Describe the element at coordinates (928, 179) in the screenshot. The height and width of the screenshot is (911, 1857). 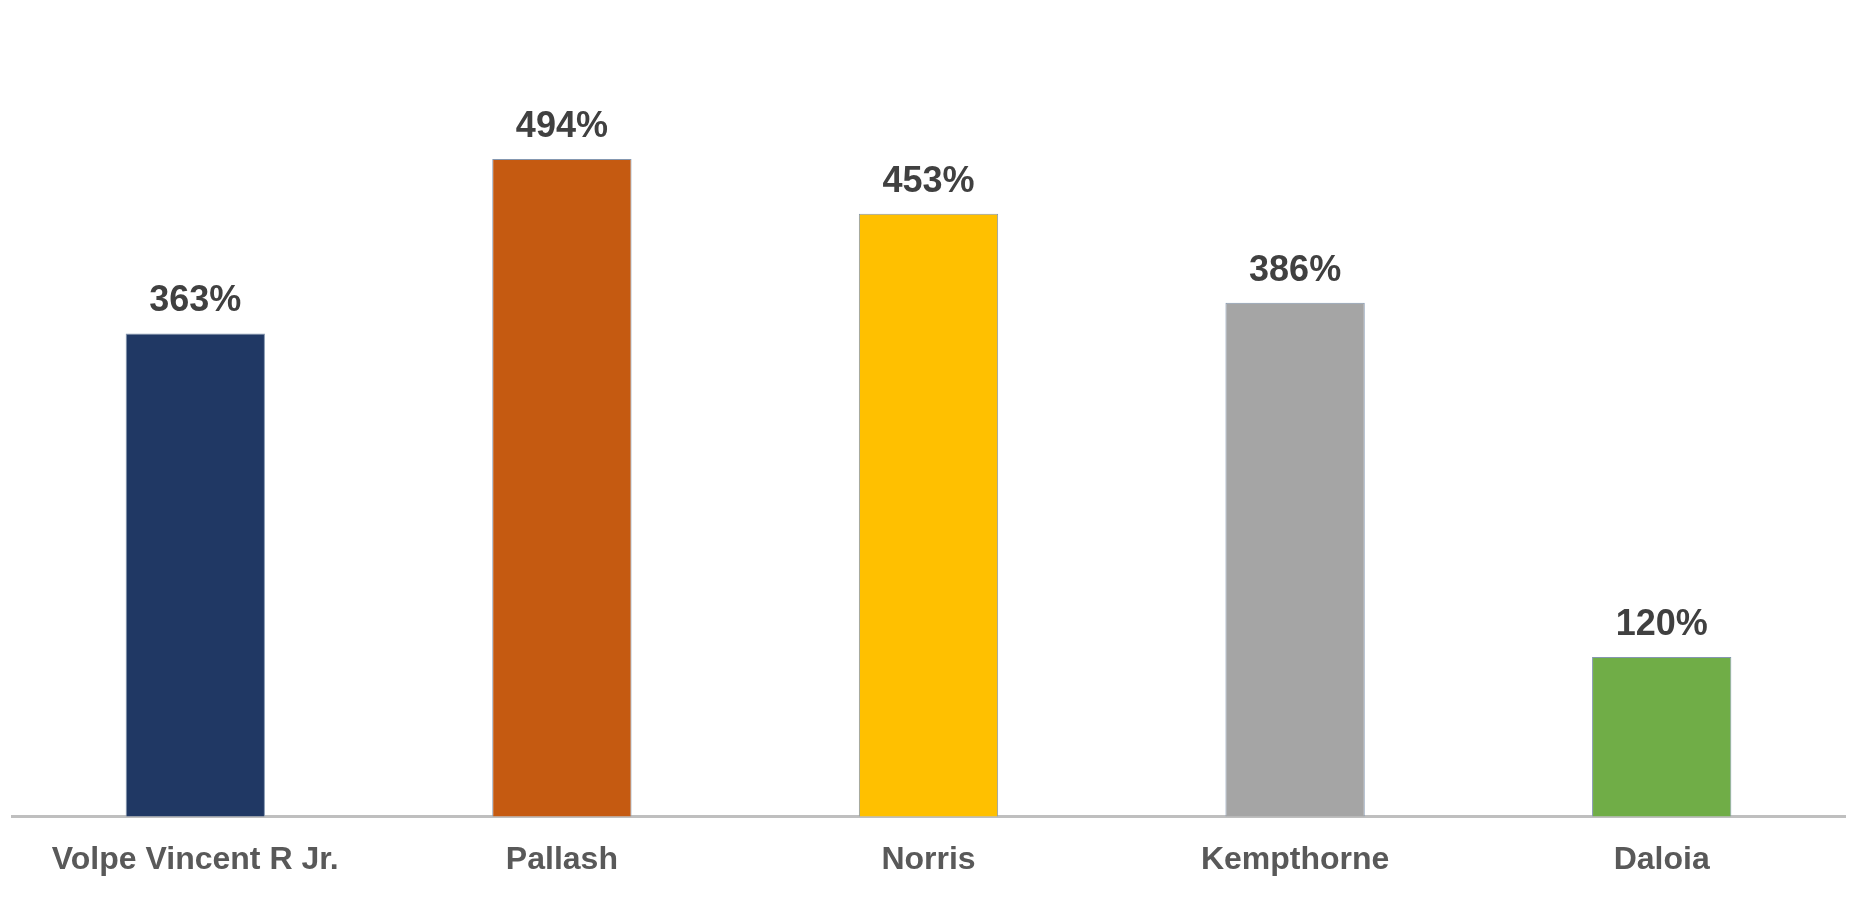
I see `data-label: 453%` at that location.